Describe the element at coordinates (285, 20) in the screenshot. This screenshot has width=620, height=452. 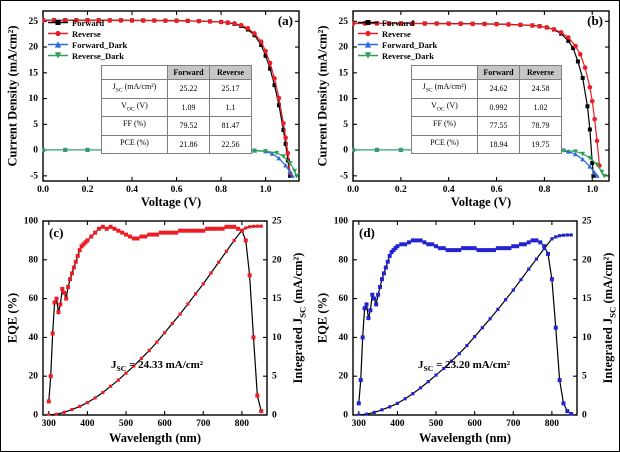
I see `panel-label: (a)` at that location.